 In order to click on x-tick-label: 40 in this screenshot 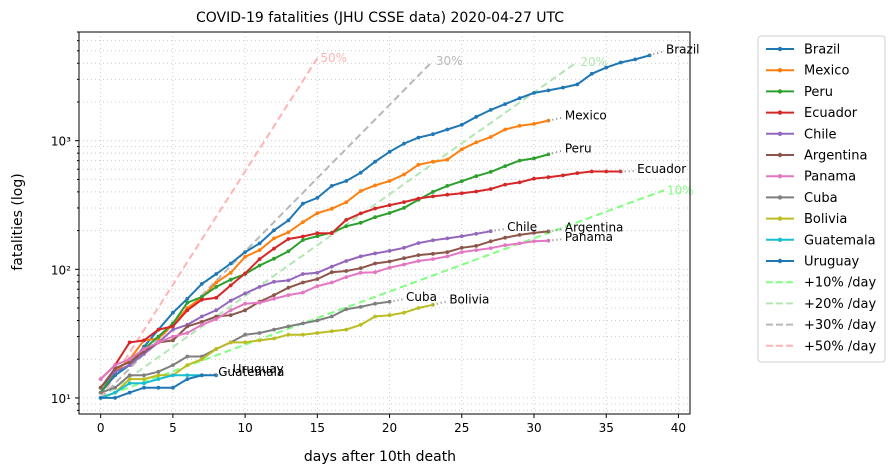, I will do `click(678, 428)`.